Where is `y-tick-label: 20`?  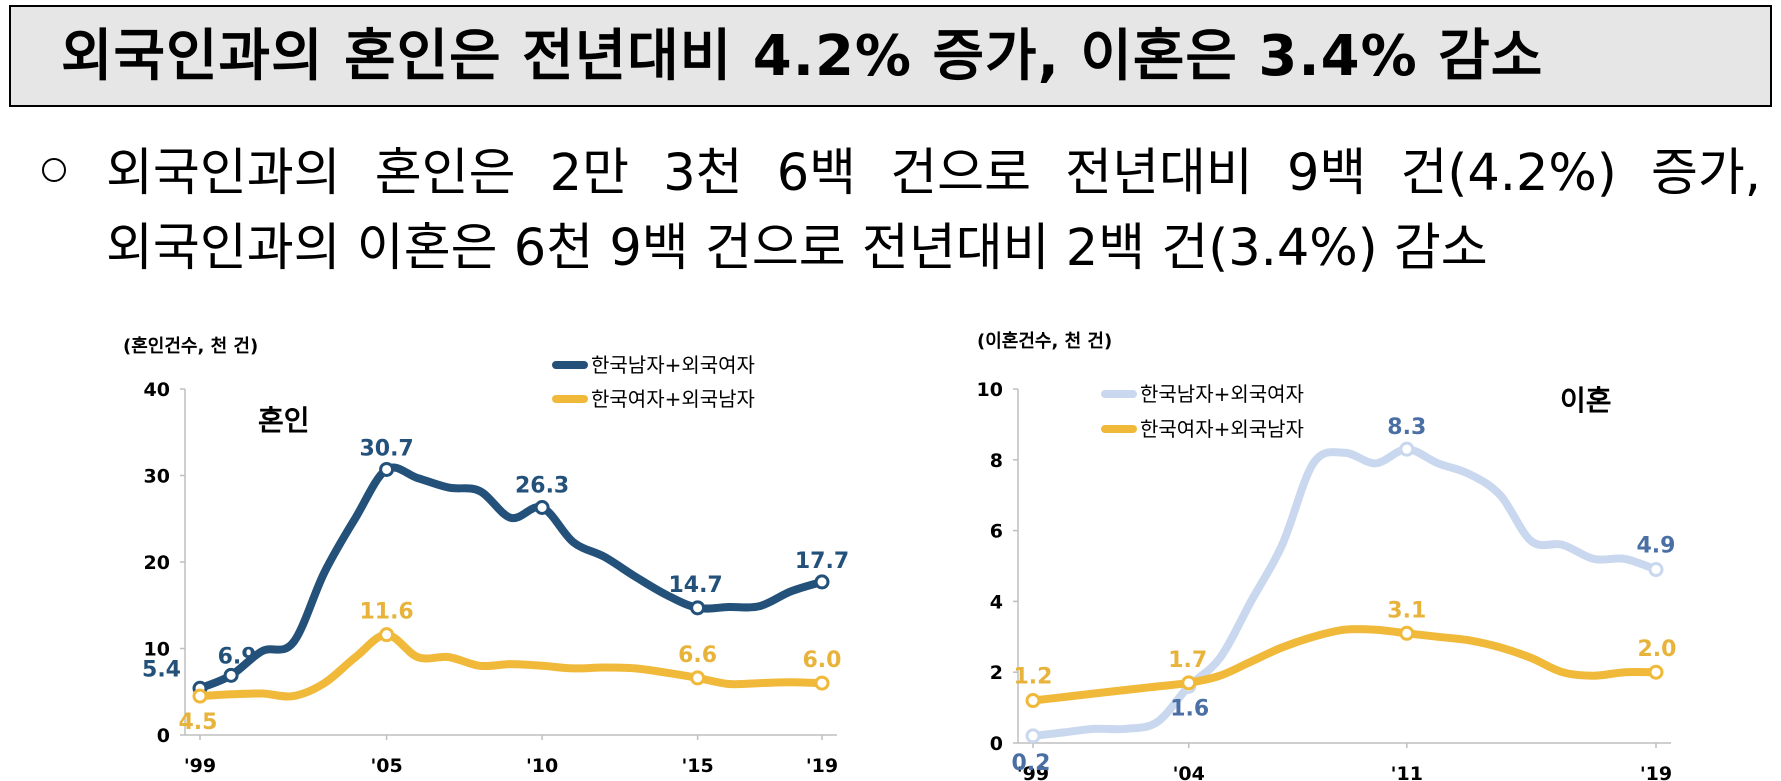
y-tick-label: 20 is located at coordinates (157, 563).